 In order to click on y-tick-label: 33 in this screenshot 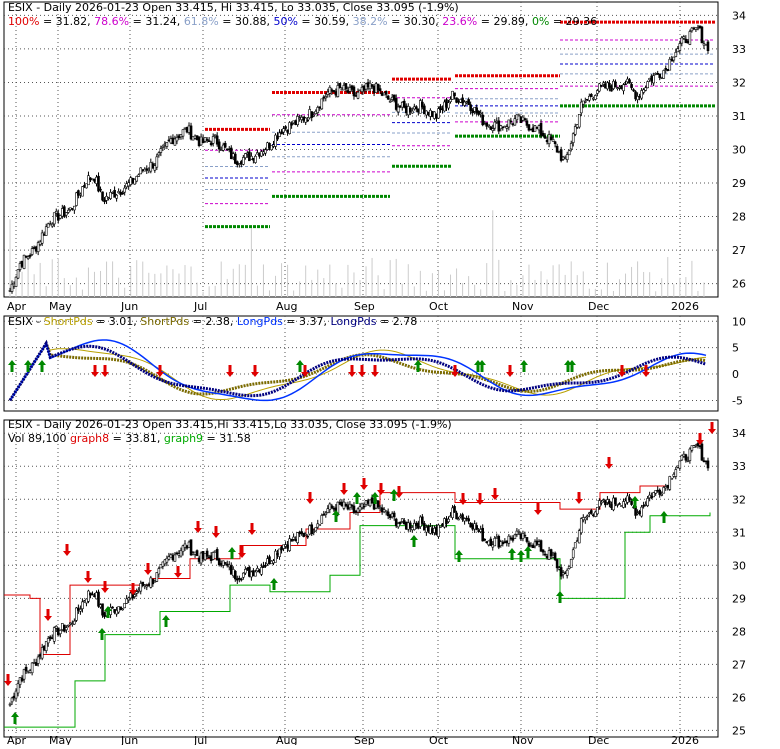, I will do `click(739, 466)`.